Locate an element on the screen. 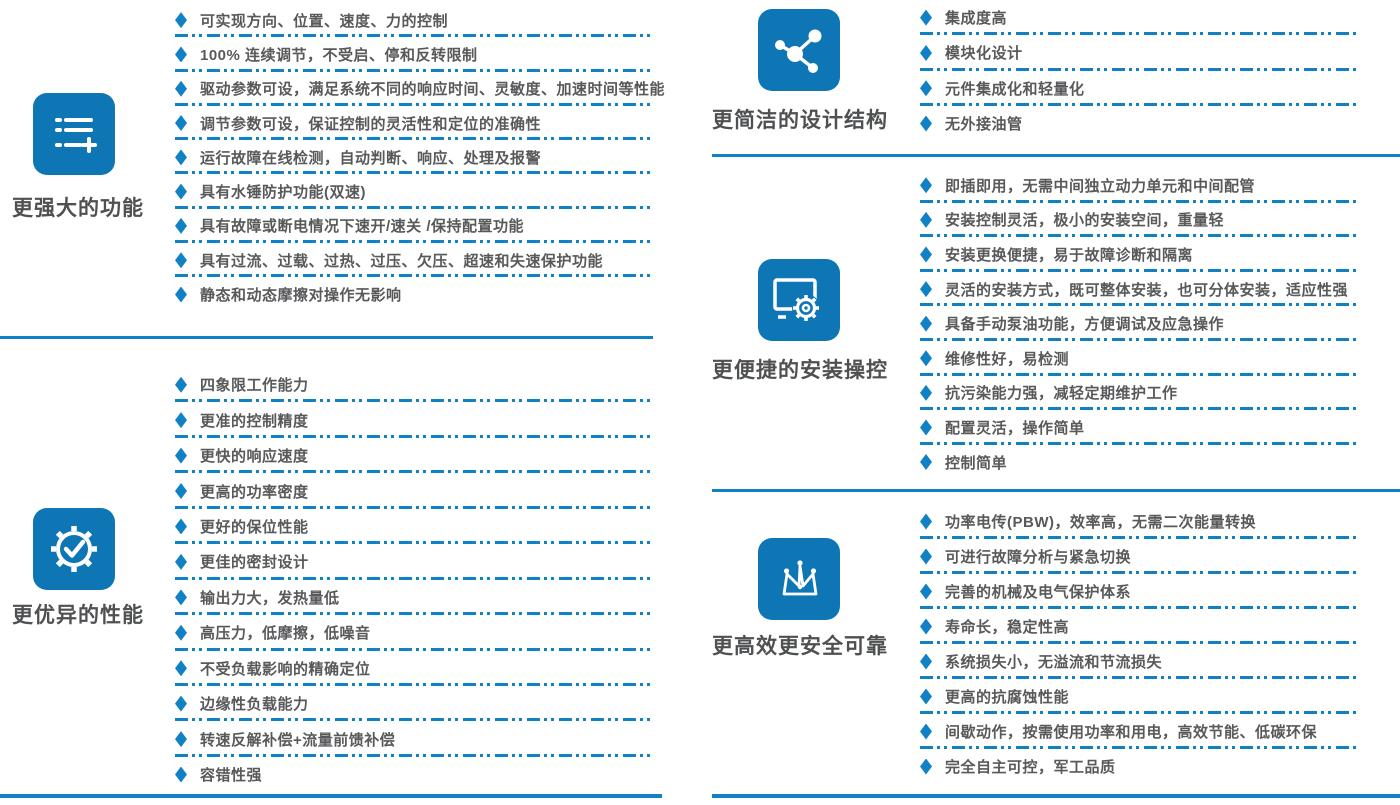  list-item: 元件集成化和轻量化 is located at coordinates (1138, 89).